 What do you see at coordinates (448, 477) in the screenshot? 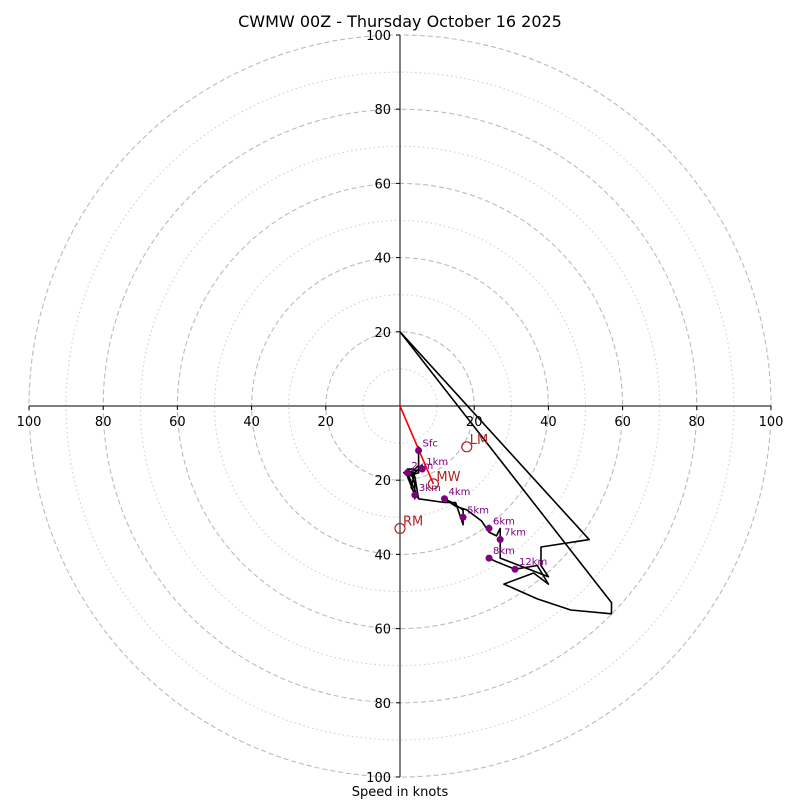
I see `storm-motion-label: MW` at bounding box center [448, 477].